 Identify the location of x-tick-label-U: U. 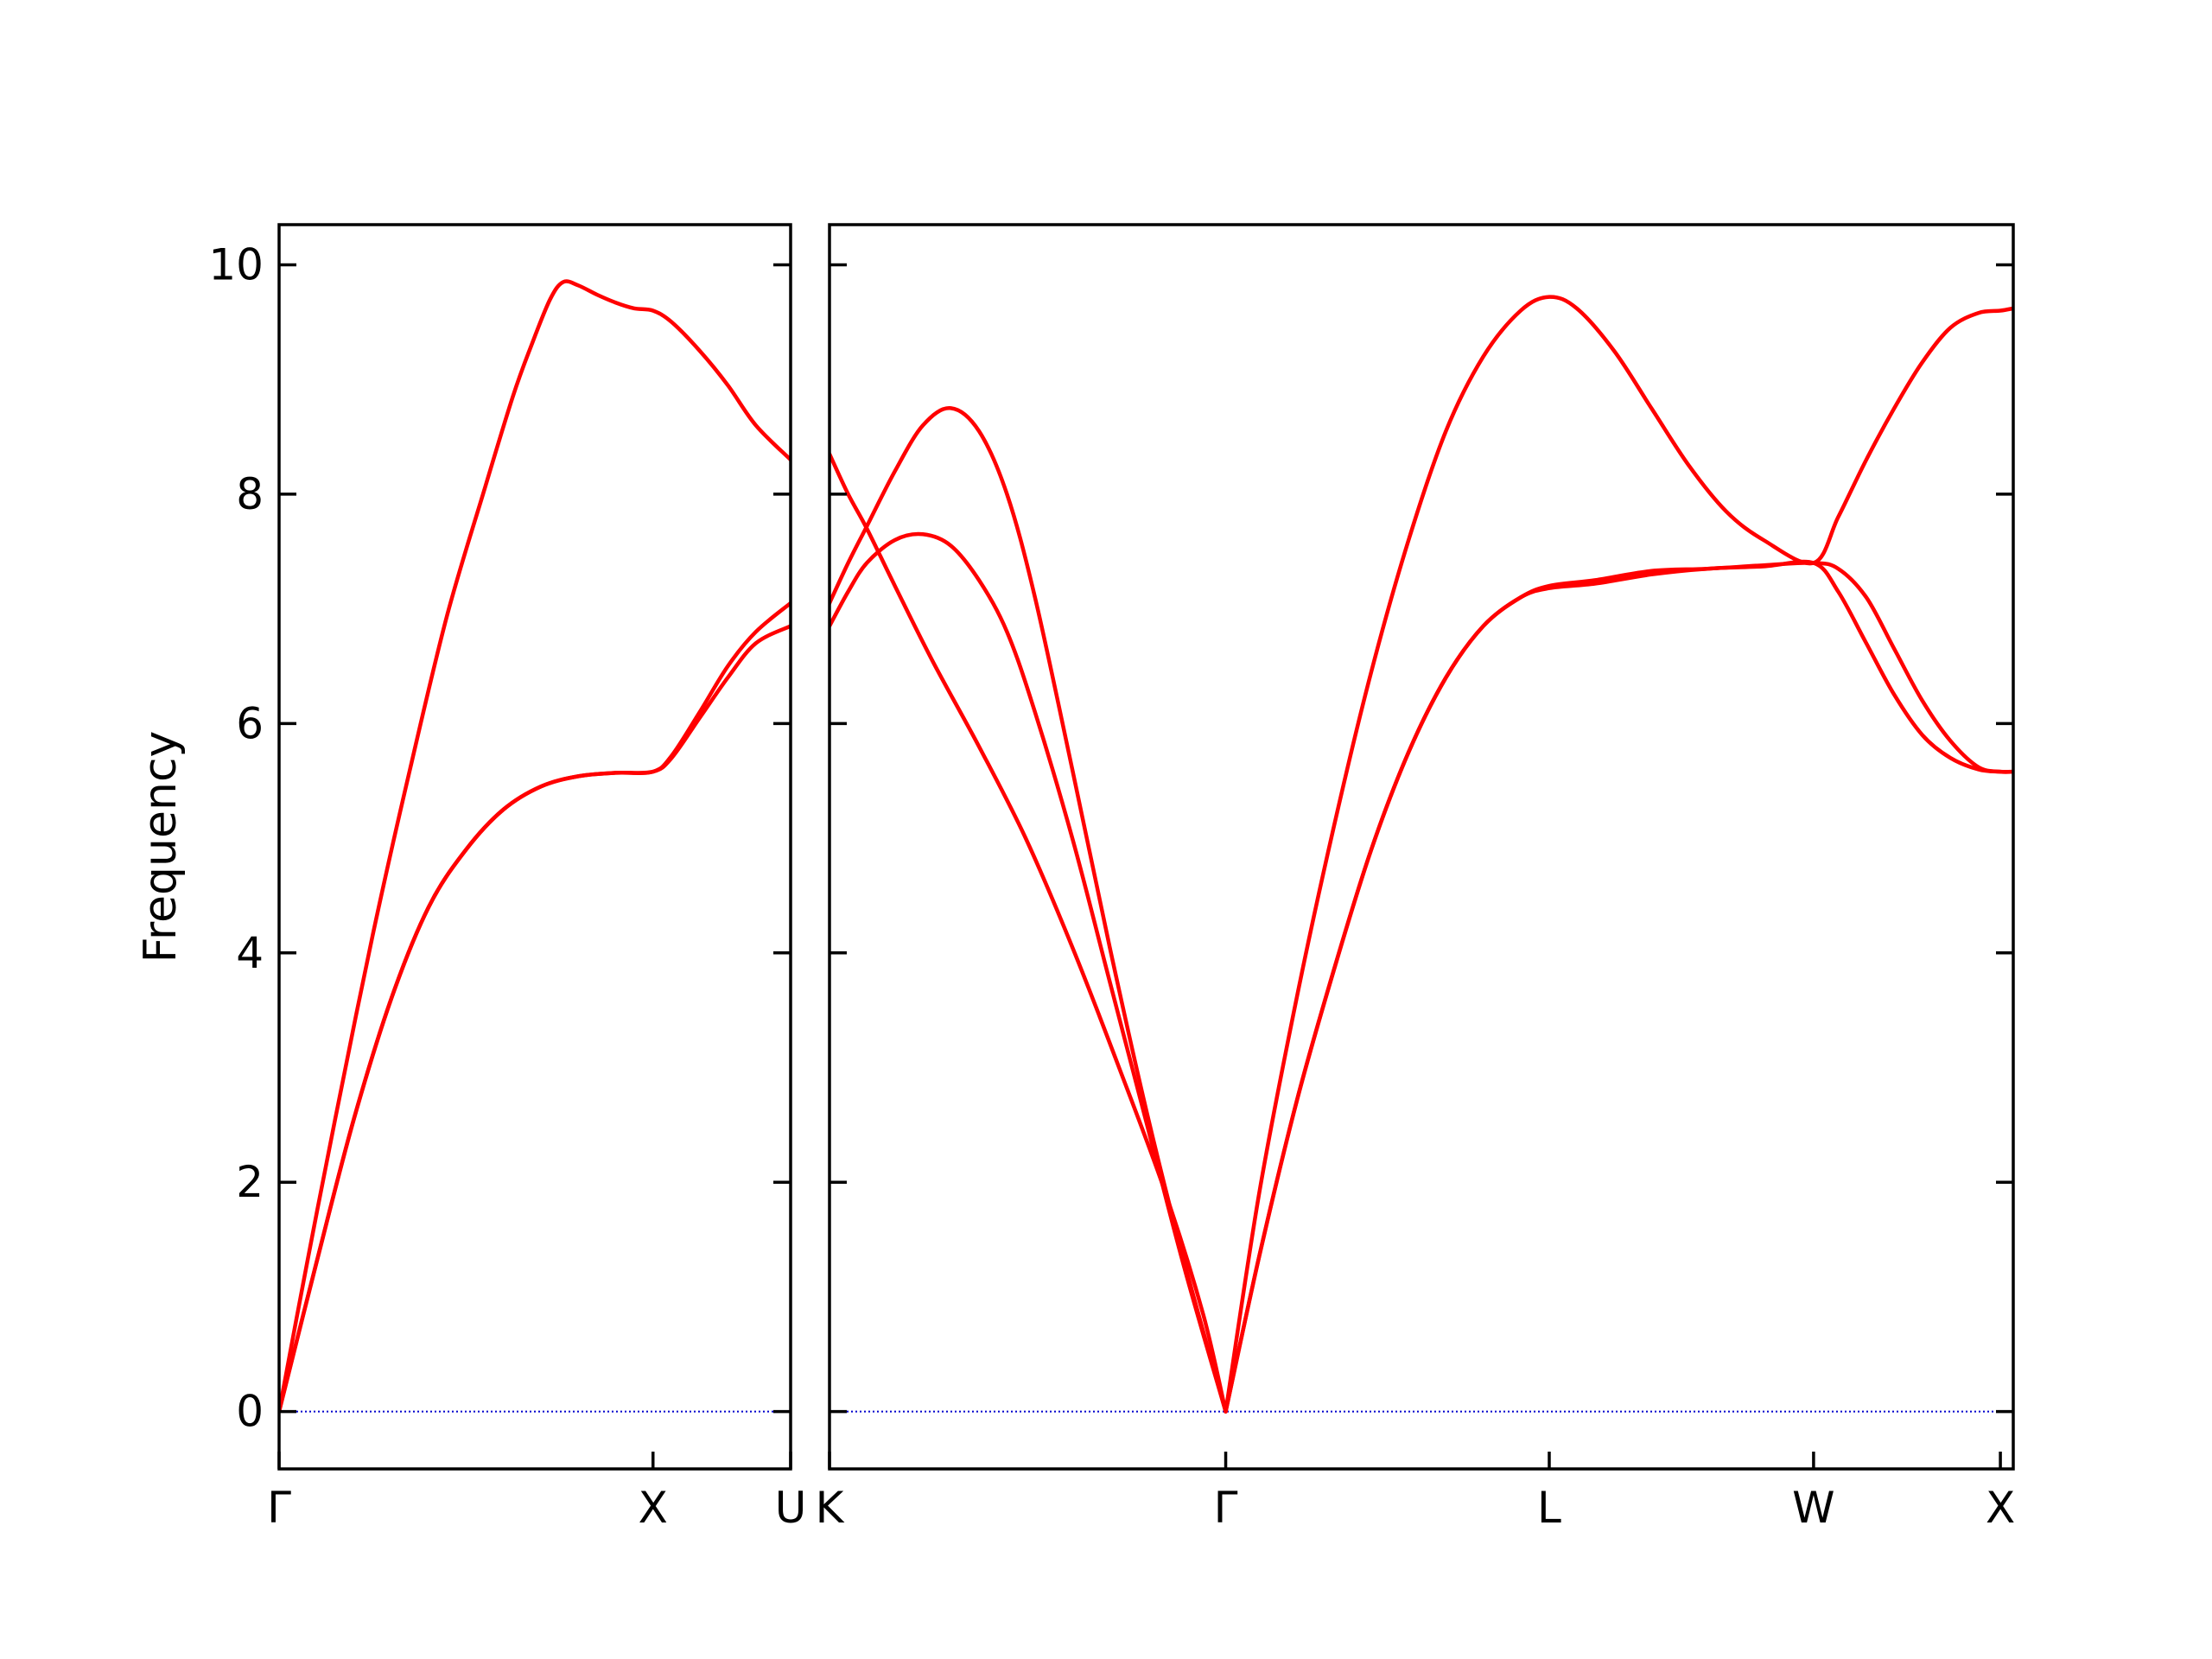
(791, 1508).